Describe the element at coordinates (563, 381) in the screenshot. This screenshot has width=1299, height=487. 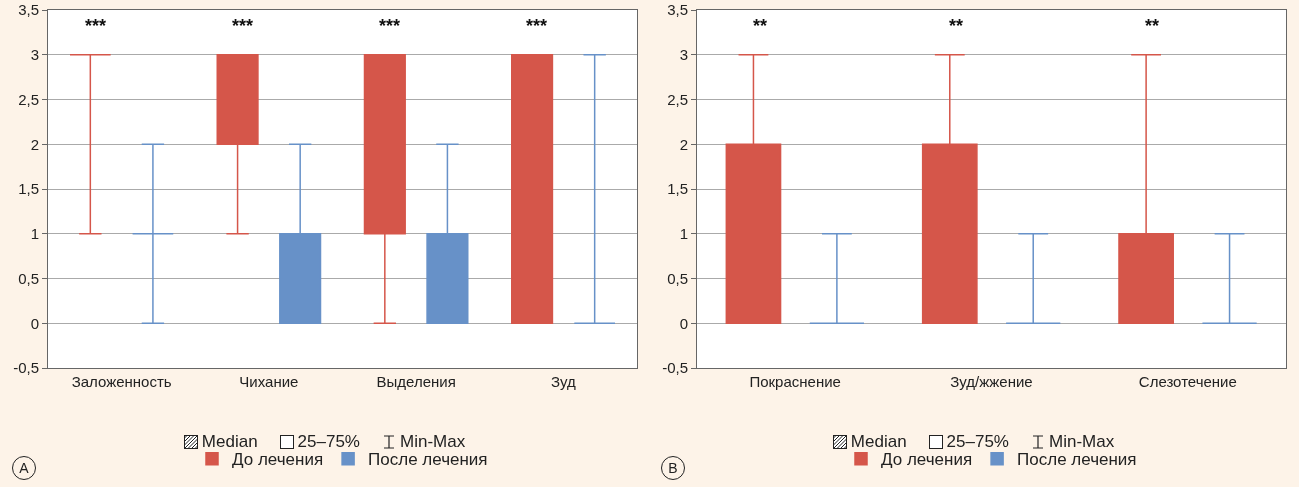
I see `x-tick-label: Зуд` at that location.